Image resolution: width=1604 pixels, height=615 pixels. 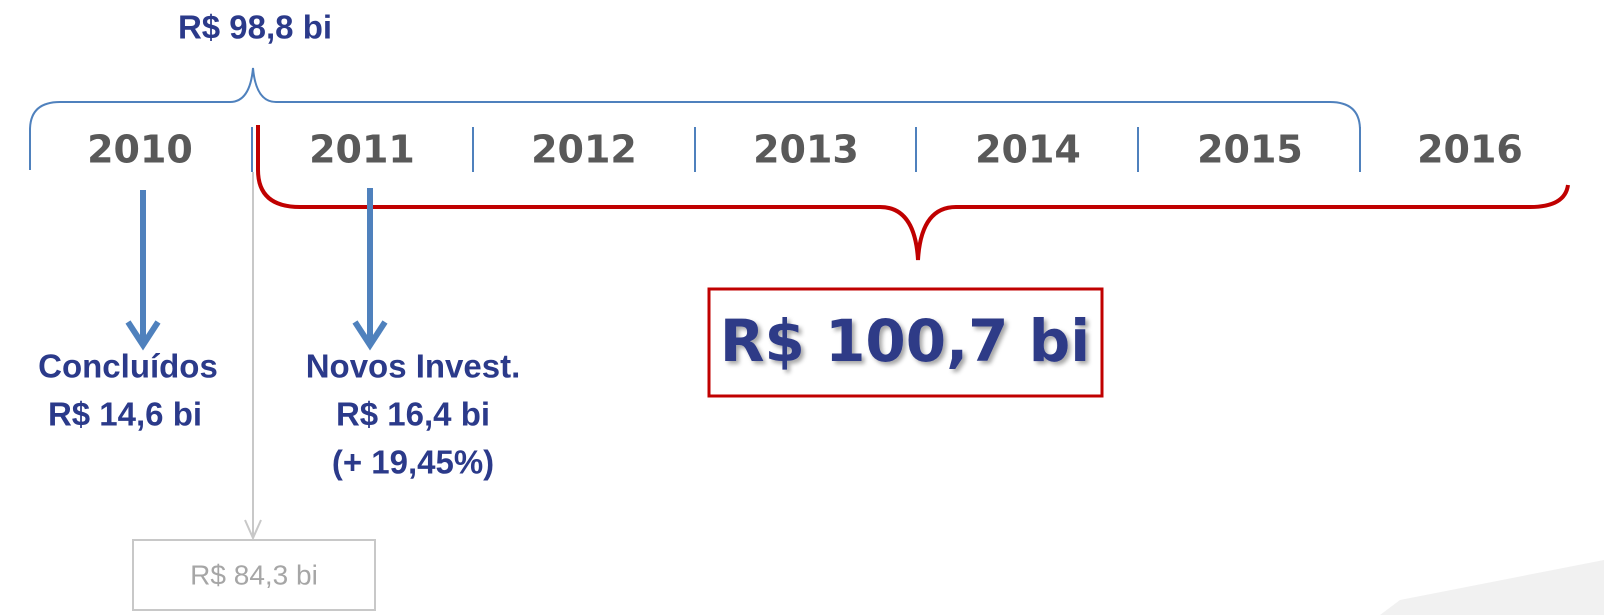 I want to click on top-total: R$ 98,8 bi, so click(x=255, y=27).